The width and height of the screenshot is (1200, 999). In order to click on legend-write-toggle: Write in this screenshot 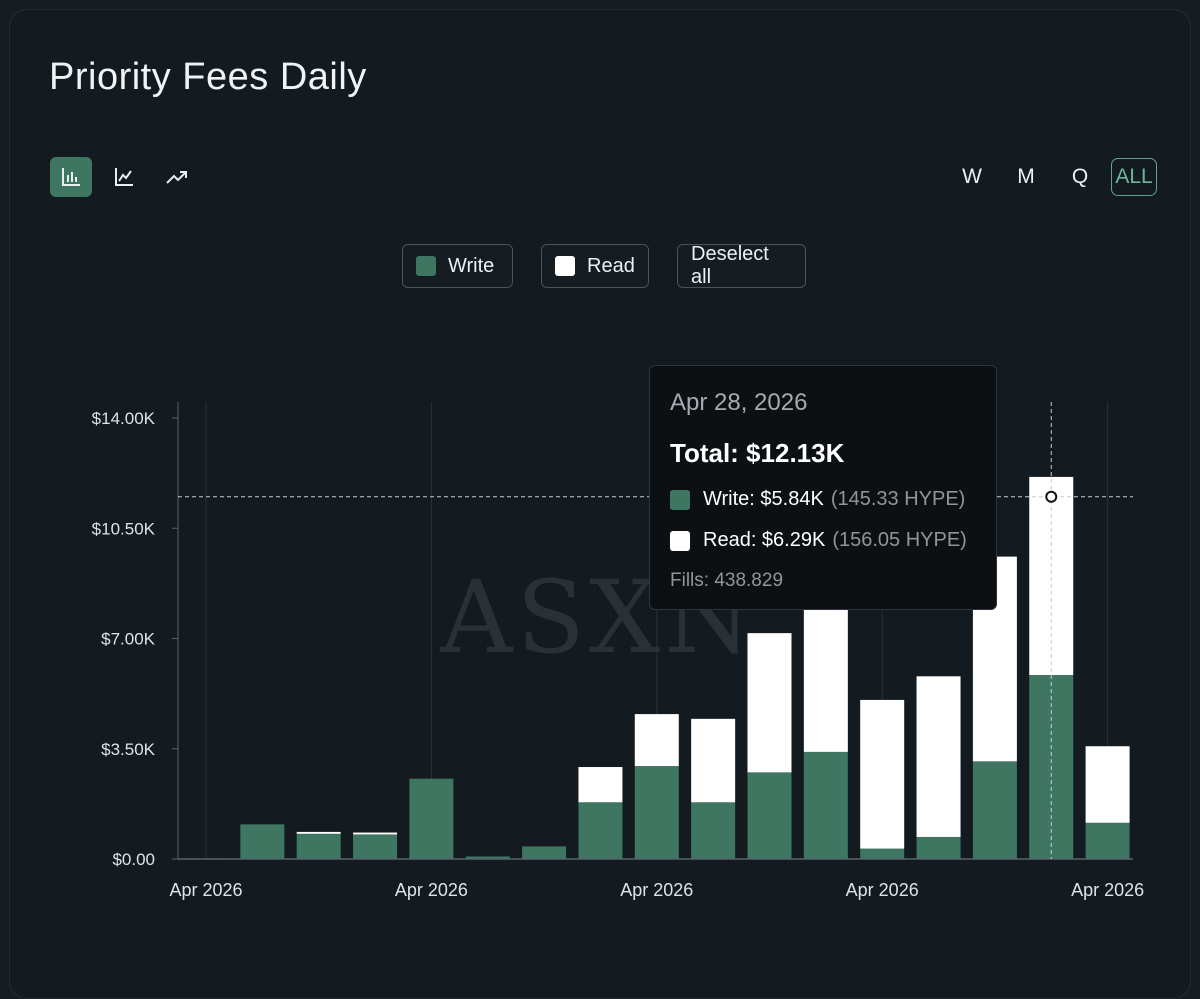, I will do `click(457, 266)`.